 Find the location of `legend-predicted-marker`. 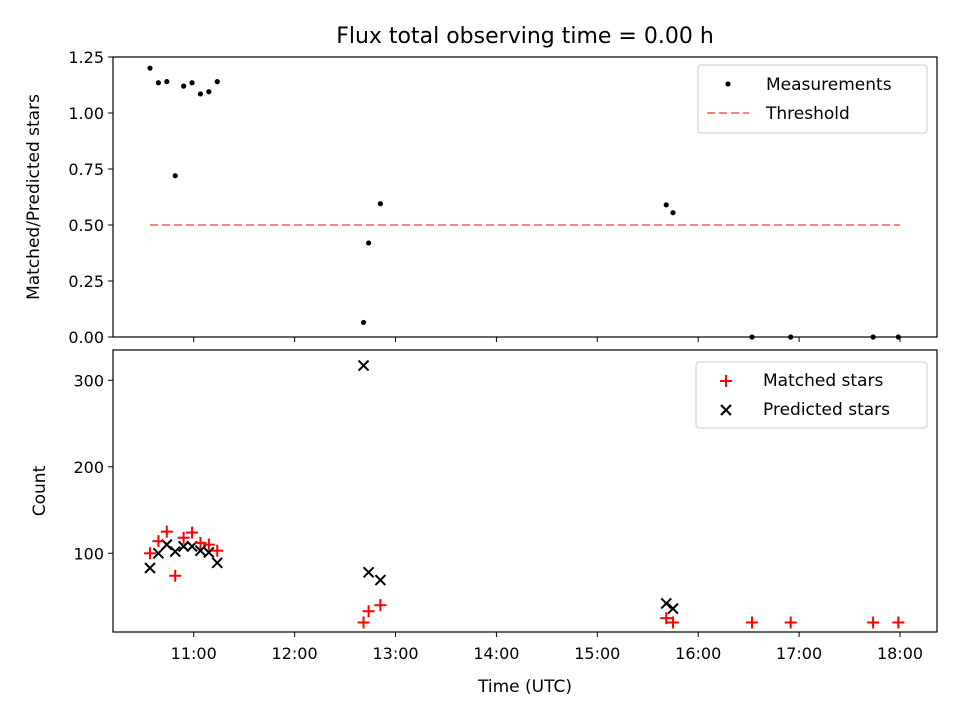

legend-predicted-marker is located at coordinates (726, 410).